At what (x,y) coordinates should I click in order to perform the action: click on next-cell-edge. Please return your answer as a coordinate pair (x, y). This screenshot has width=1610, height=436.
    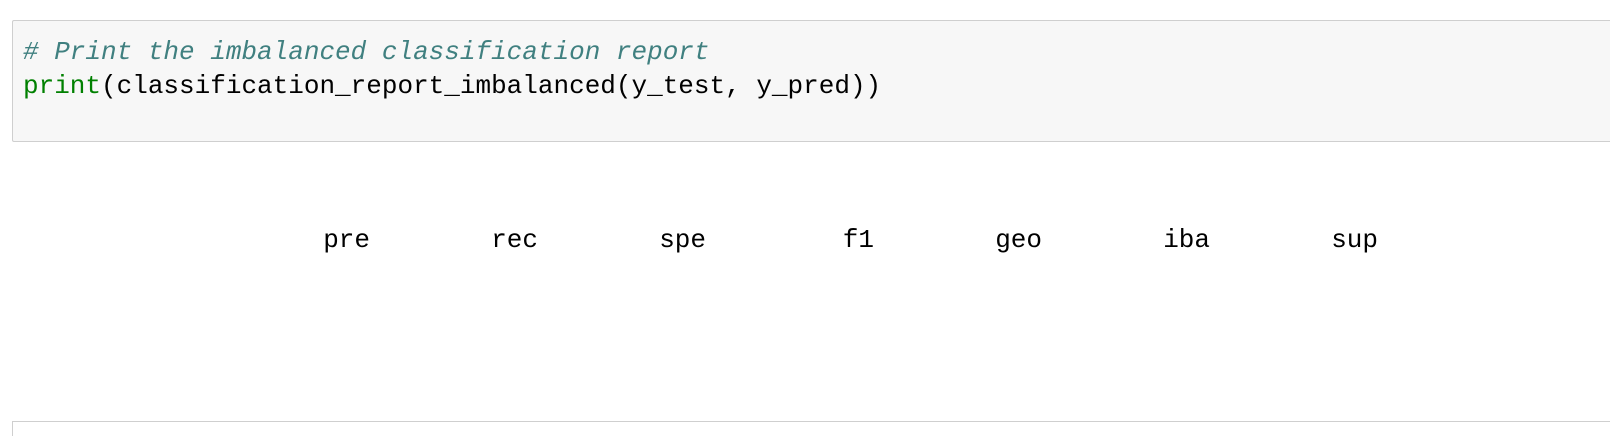
    Looking at the image, I should click on (811, 428).